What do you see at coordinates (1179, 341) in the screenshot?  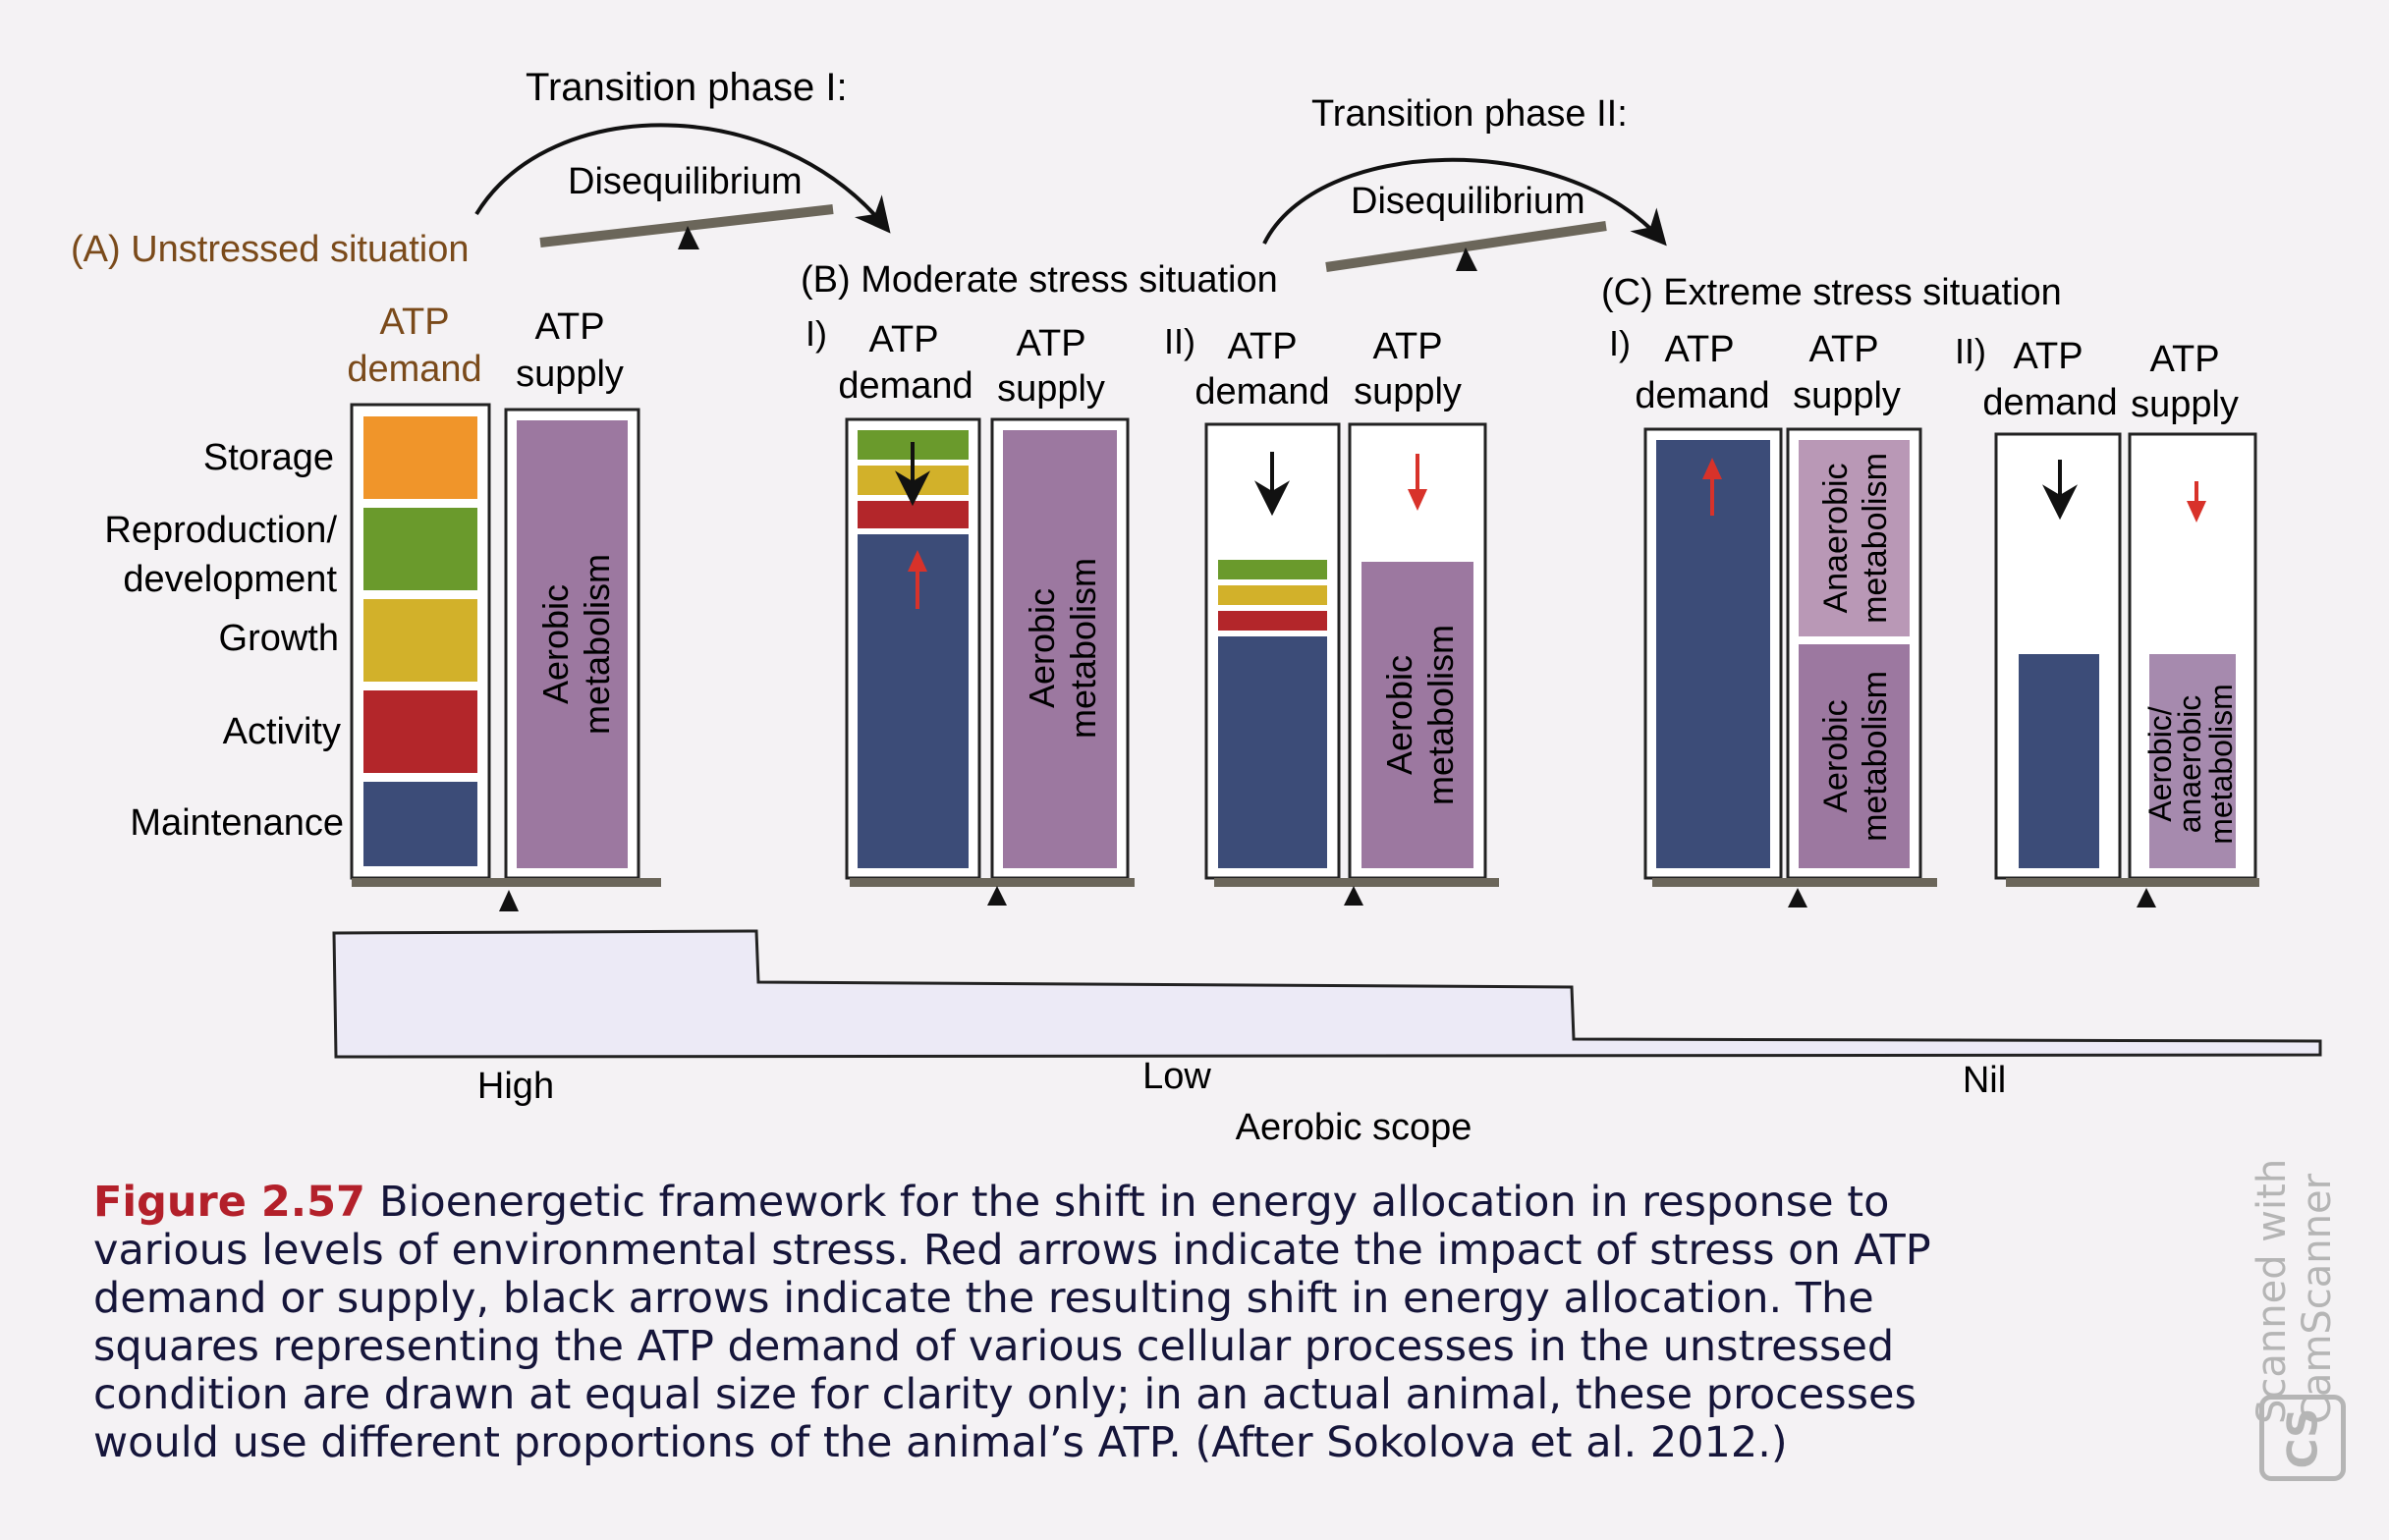 I see `panel-b-ii-sub-label: II)` at bounding box center [1179, 341].